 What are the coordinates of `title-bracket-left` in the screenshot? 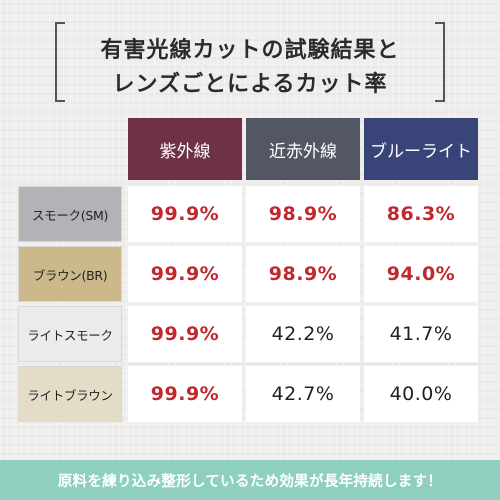 It's located at (60, 62).